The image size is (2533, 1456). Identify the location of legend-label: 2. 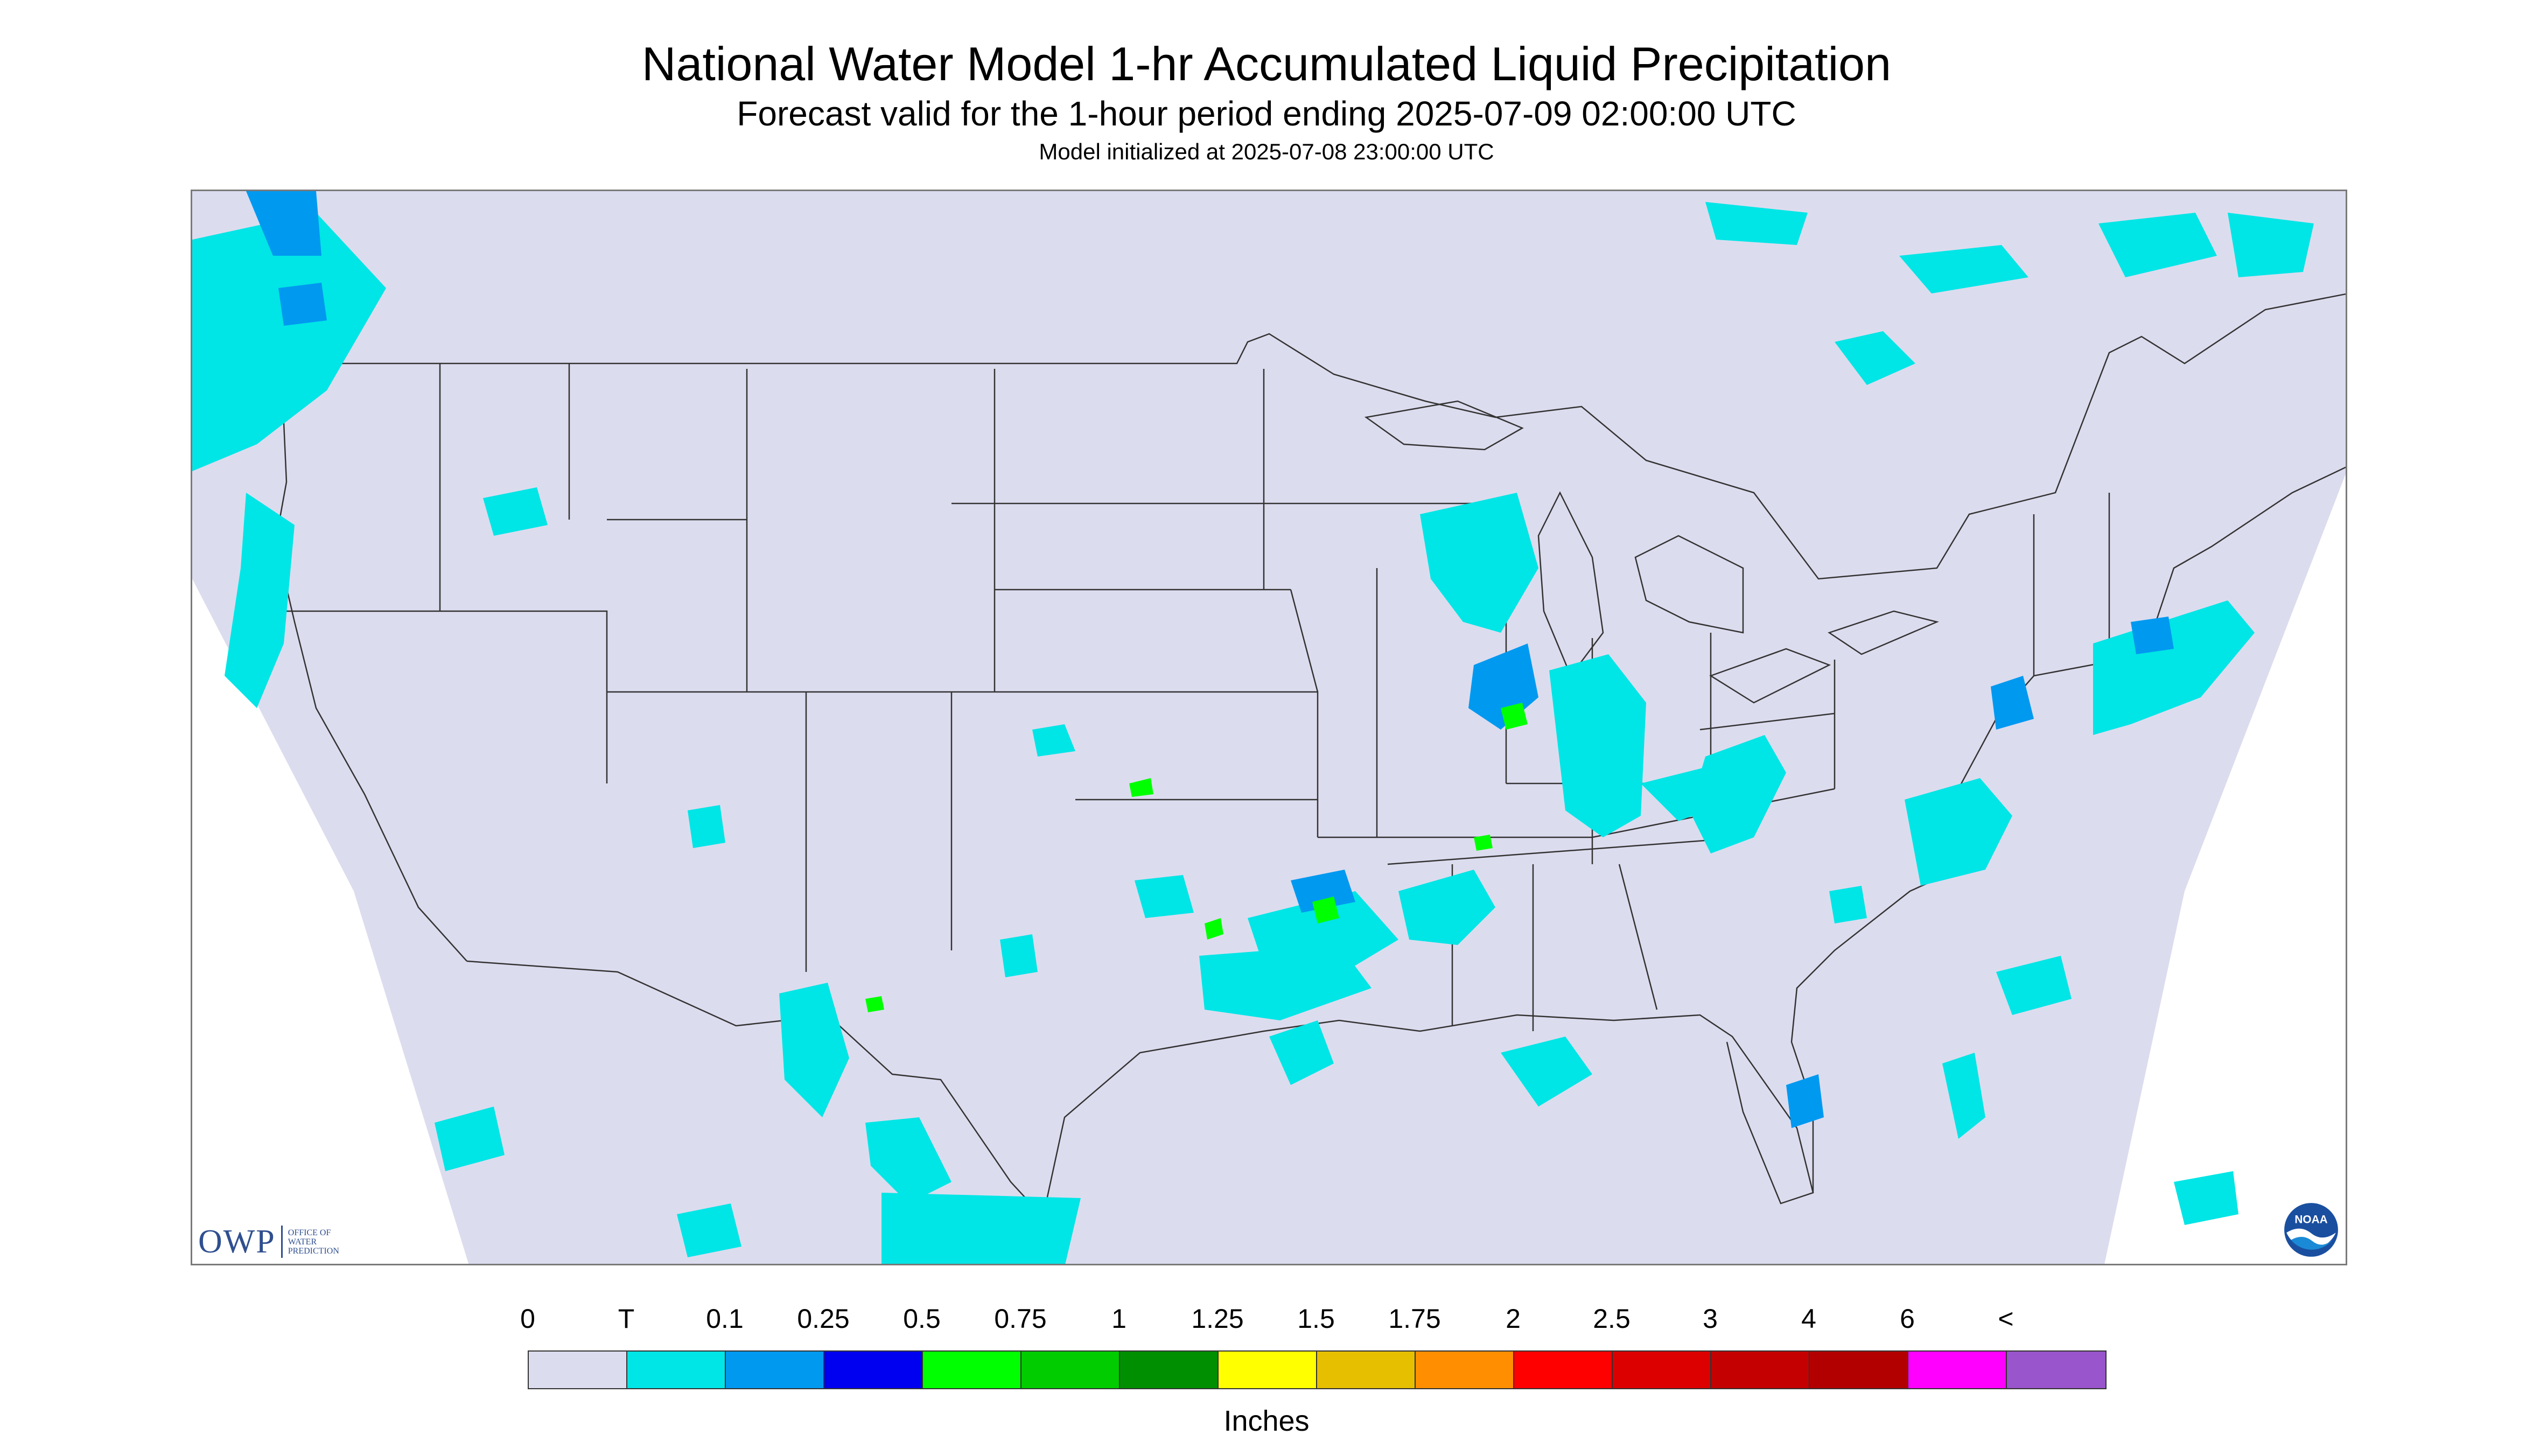
(1514, 1319).